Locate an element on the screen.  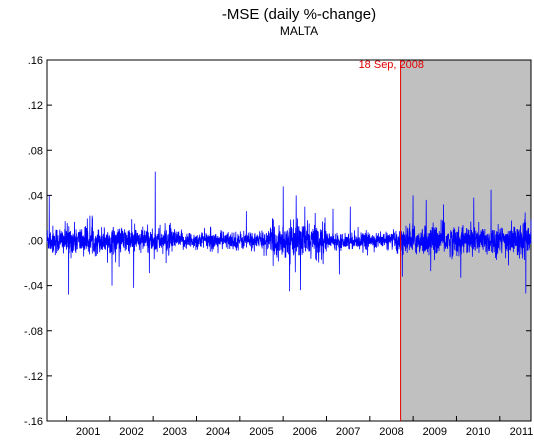
x-tick-label: 2007 is located at coordinates (348, 432).